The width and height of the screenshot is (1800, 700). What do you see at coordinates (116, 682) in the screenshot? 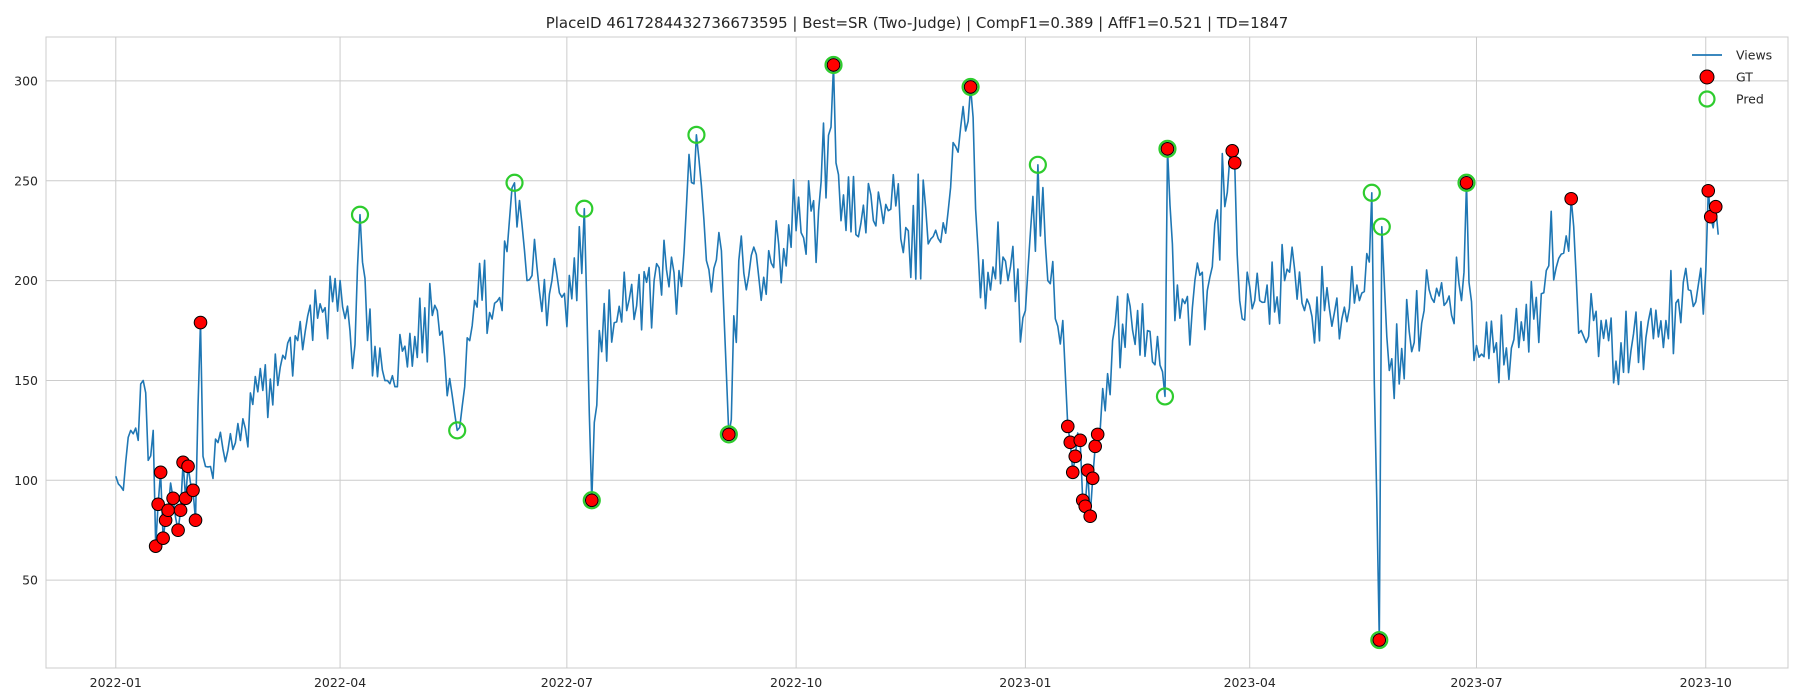
I see `x-tick-label: 2022-01` at bounding box center [116, 682].